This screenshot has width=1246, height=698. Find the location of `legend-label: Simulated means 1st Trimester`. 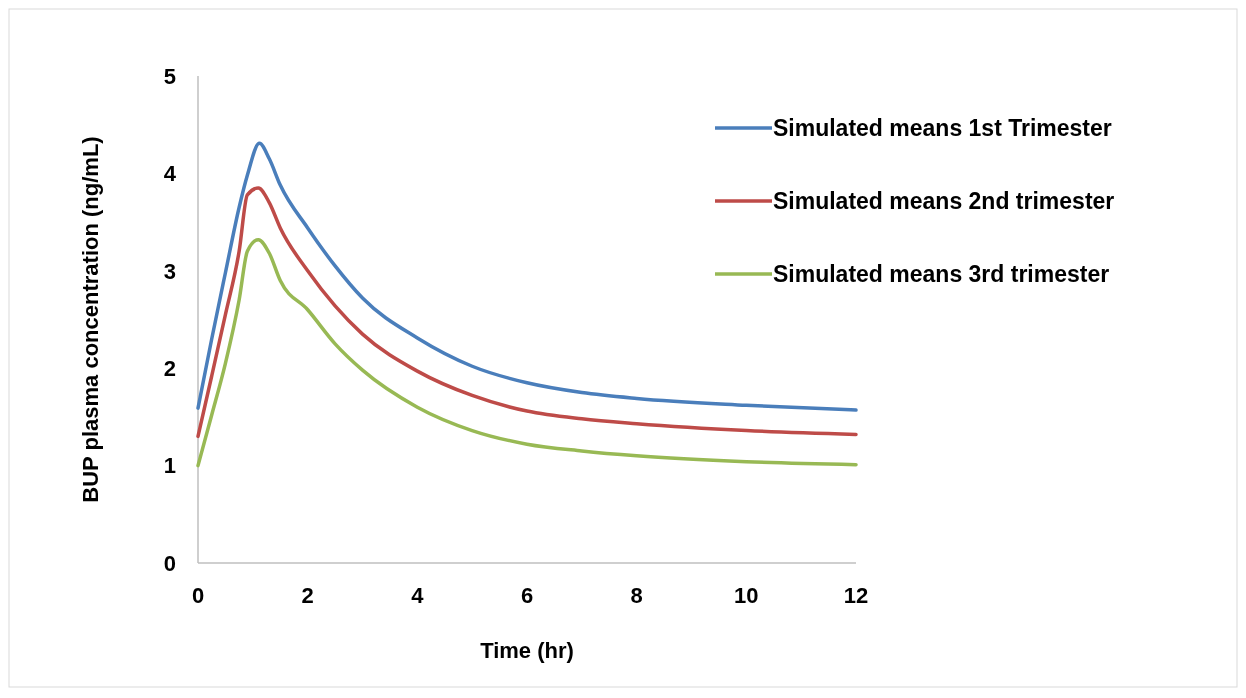

legend-label: Simulated means 1st Trimester is located at coordinates (942, 128).